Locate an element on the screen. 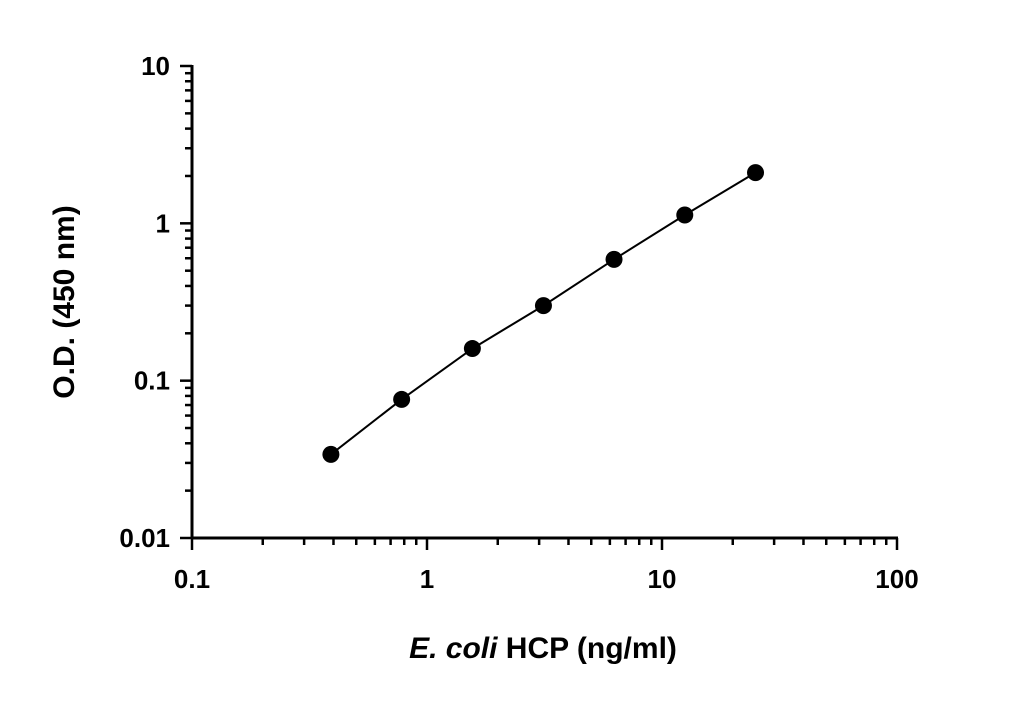  y-axis-title: O.D. (450 nm) is located at coordinates (64, 301).